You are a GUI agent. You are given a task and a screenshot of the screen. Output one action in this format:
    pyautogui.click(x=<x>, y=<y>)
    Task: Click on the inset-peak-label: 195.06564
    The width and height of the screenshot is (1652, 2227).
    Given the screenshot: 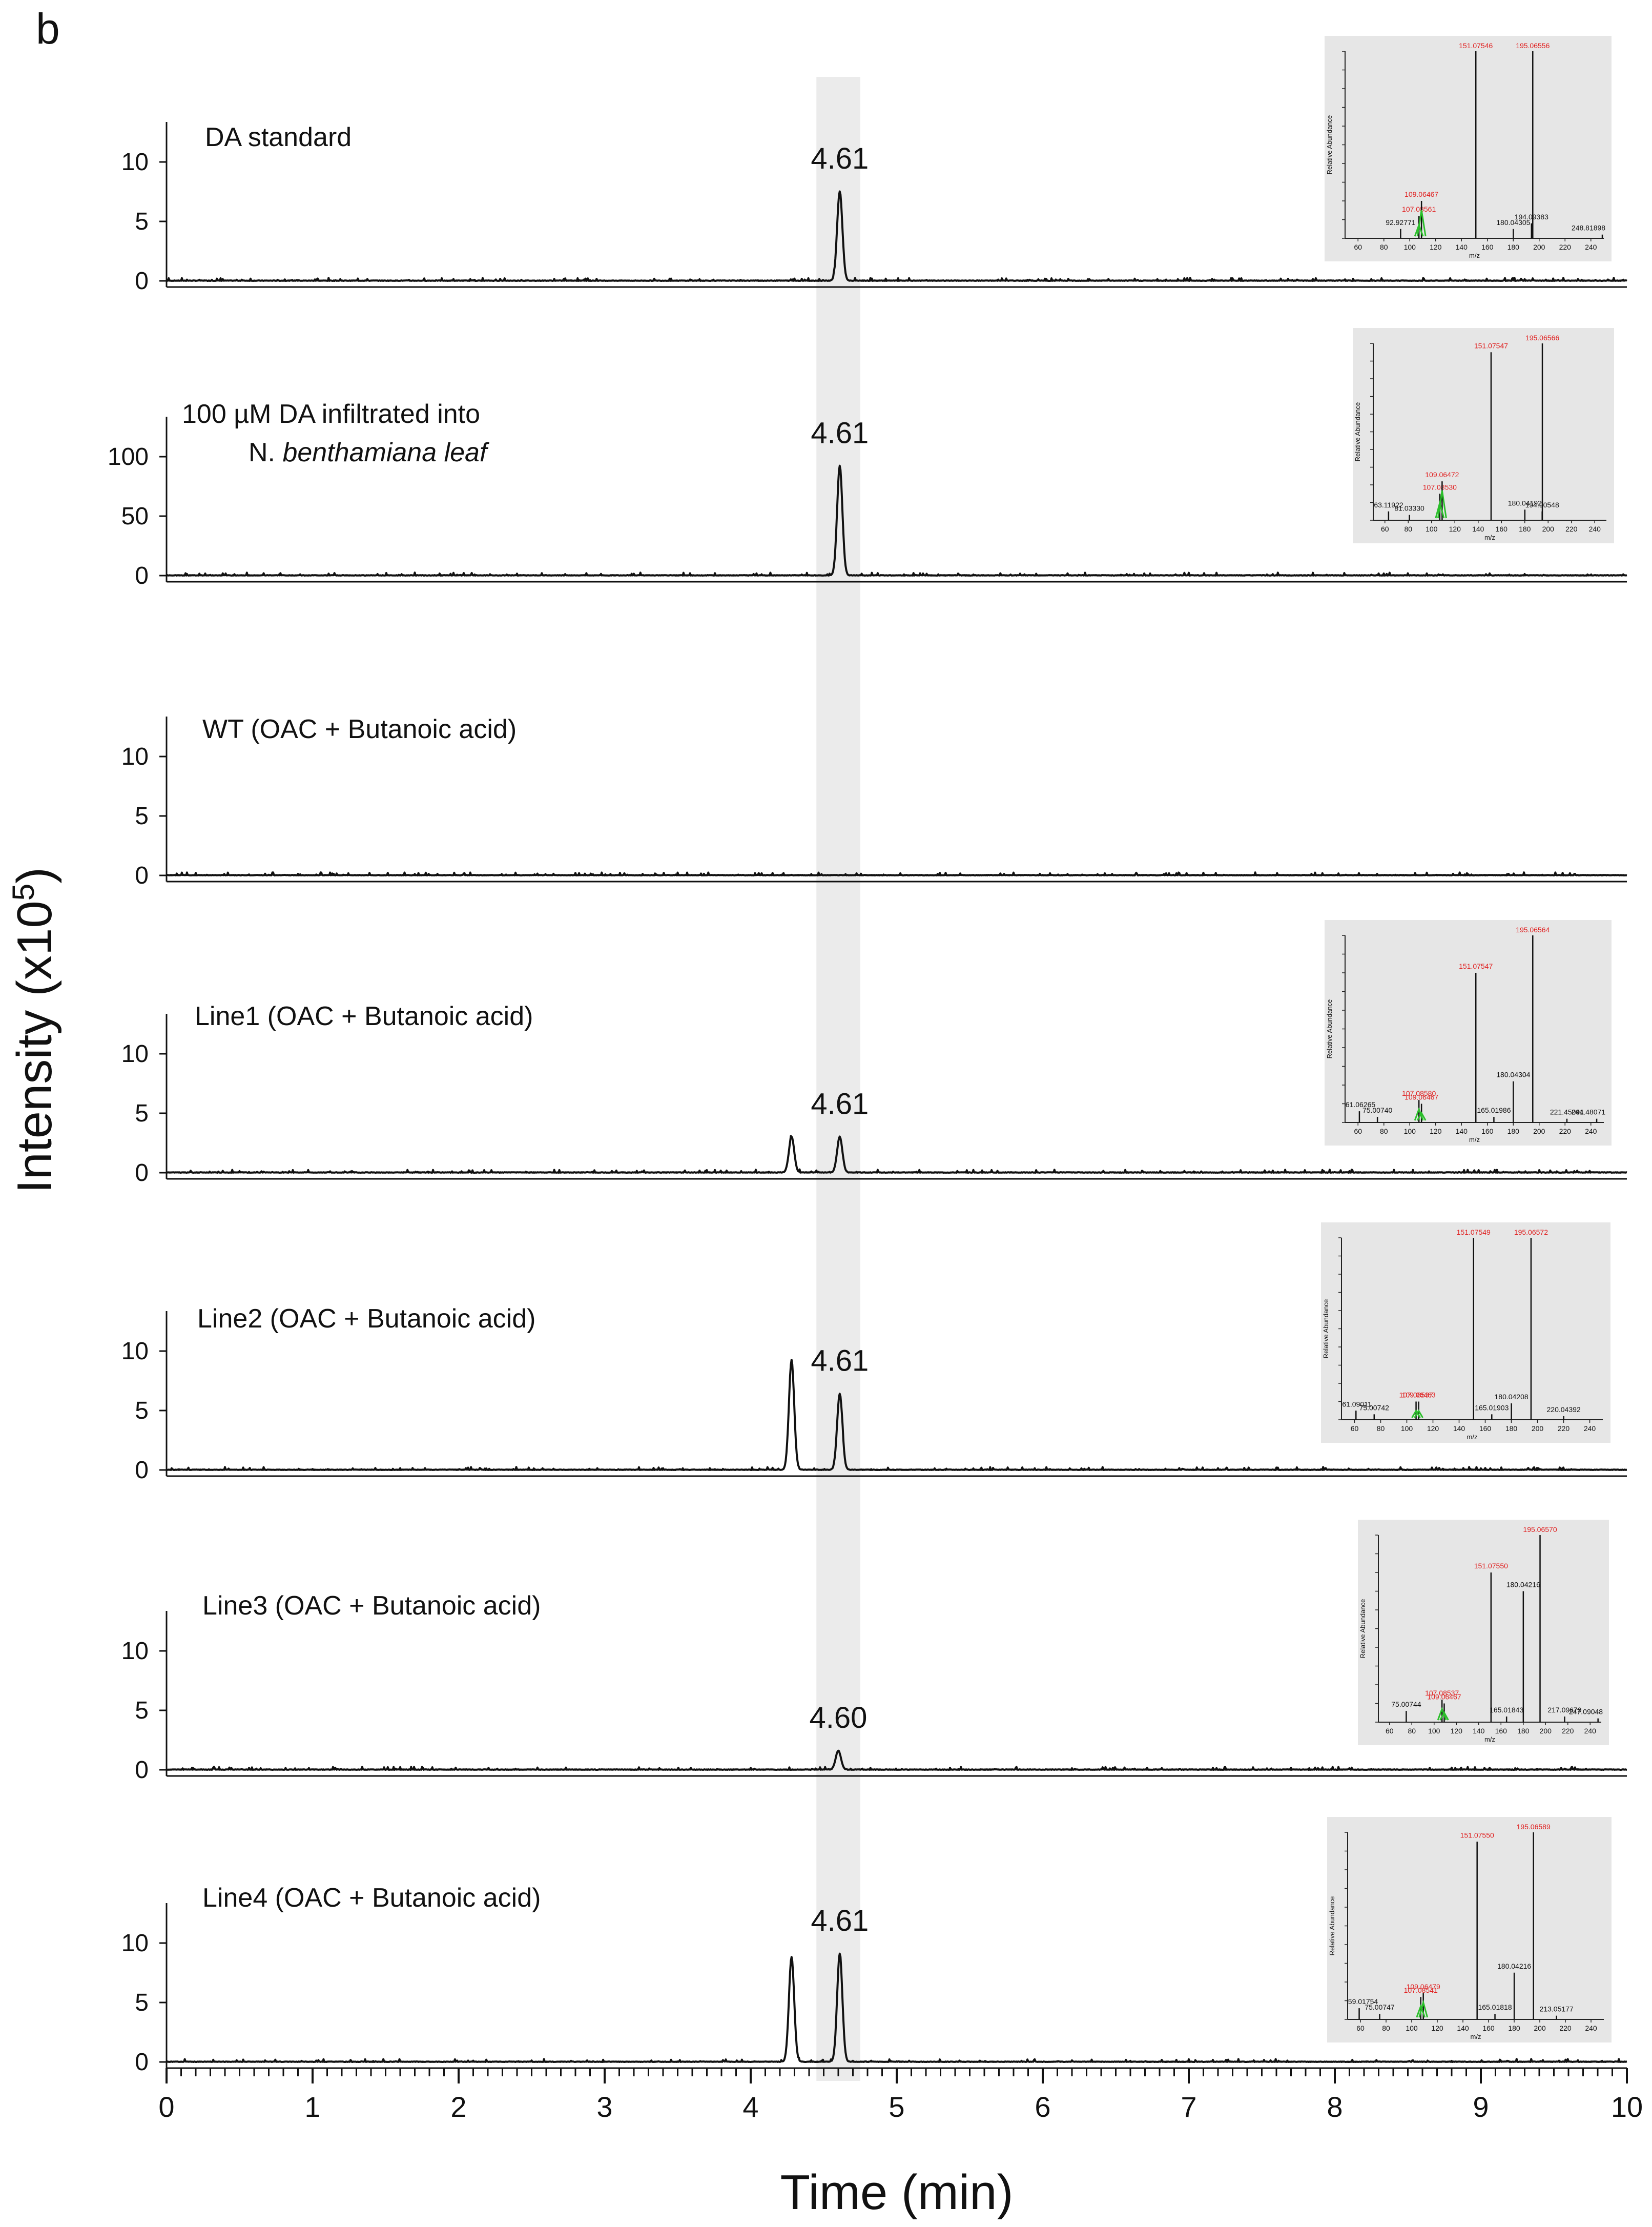 What is the action you would take?
    pyautogui.click(x=1533, y=930)
    